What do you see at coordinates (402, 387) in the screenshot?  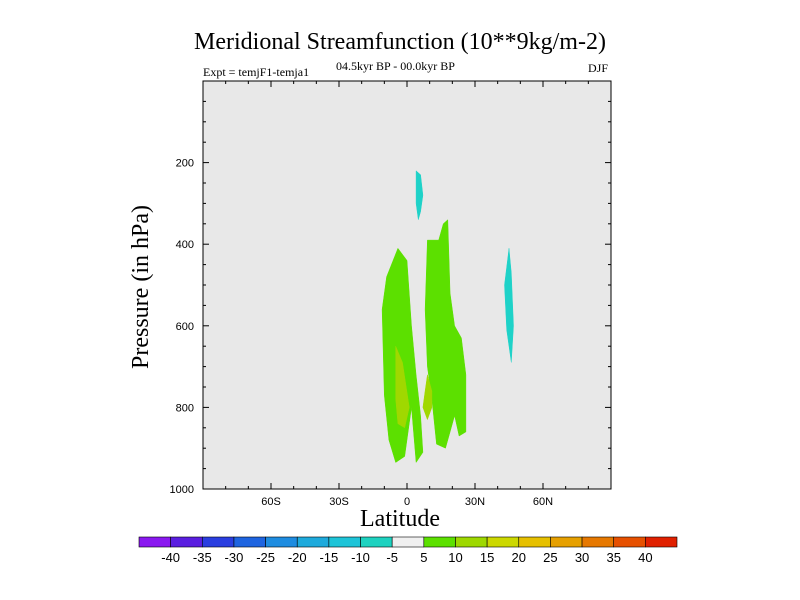 I see `contour-region-positive-10-15-a` at bounding box center [402, 387].